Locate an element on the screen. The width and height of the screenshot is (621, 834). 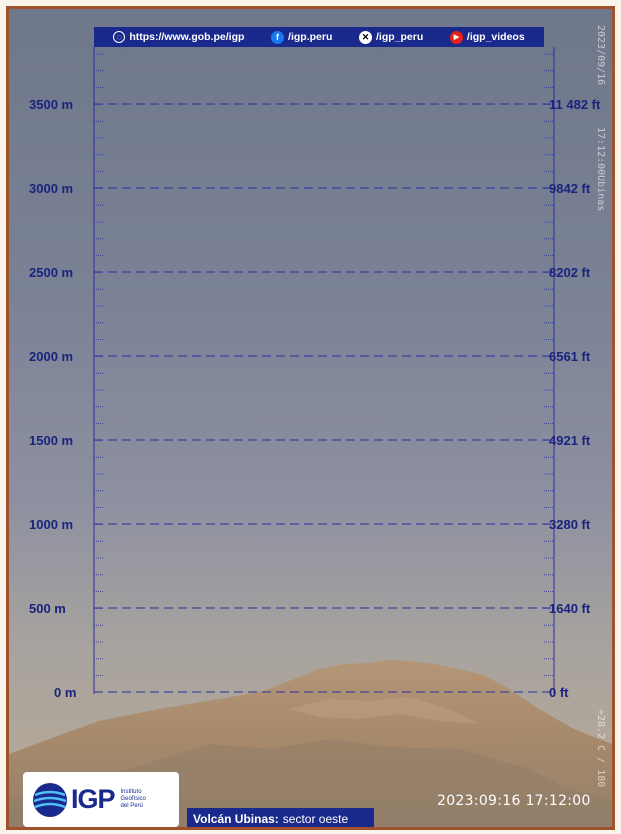
watermark-temp: +28.2 C / 180 is located at coordinates (600, 748).